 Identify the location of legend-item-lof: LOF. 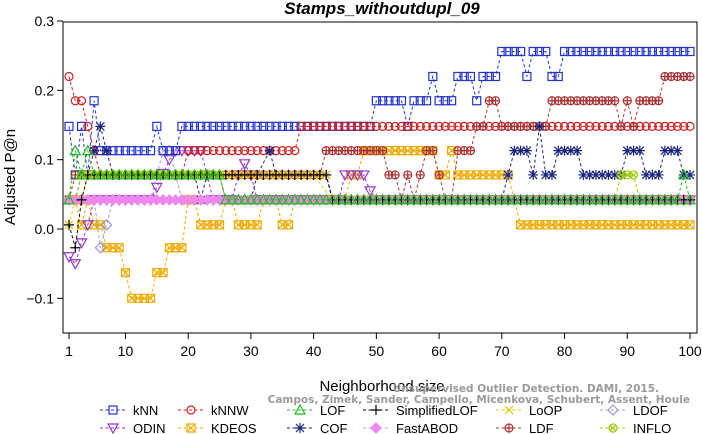
(316, 410).